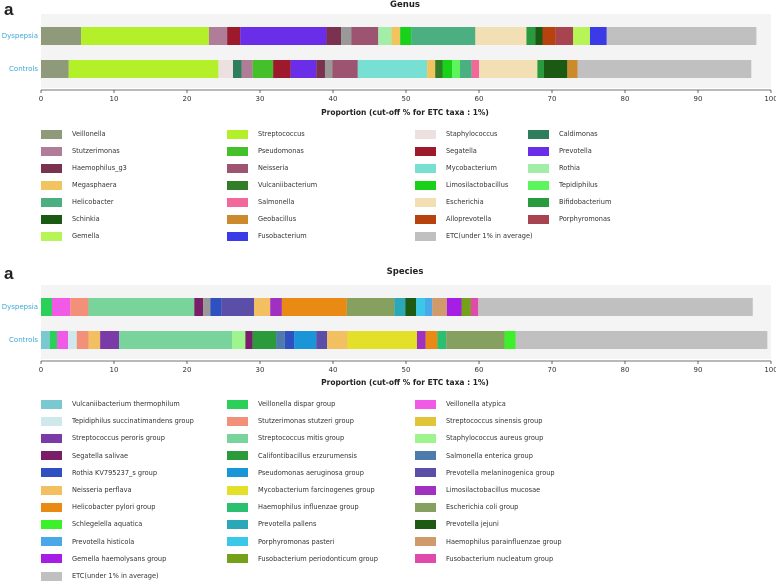 This screenshot has width=778, height=581. I want to click on legend-label: Limosilactobacillus mucosae, so click(493, 490).